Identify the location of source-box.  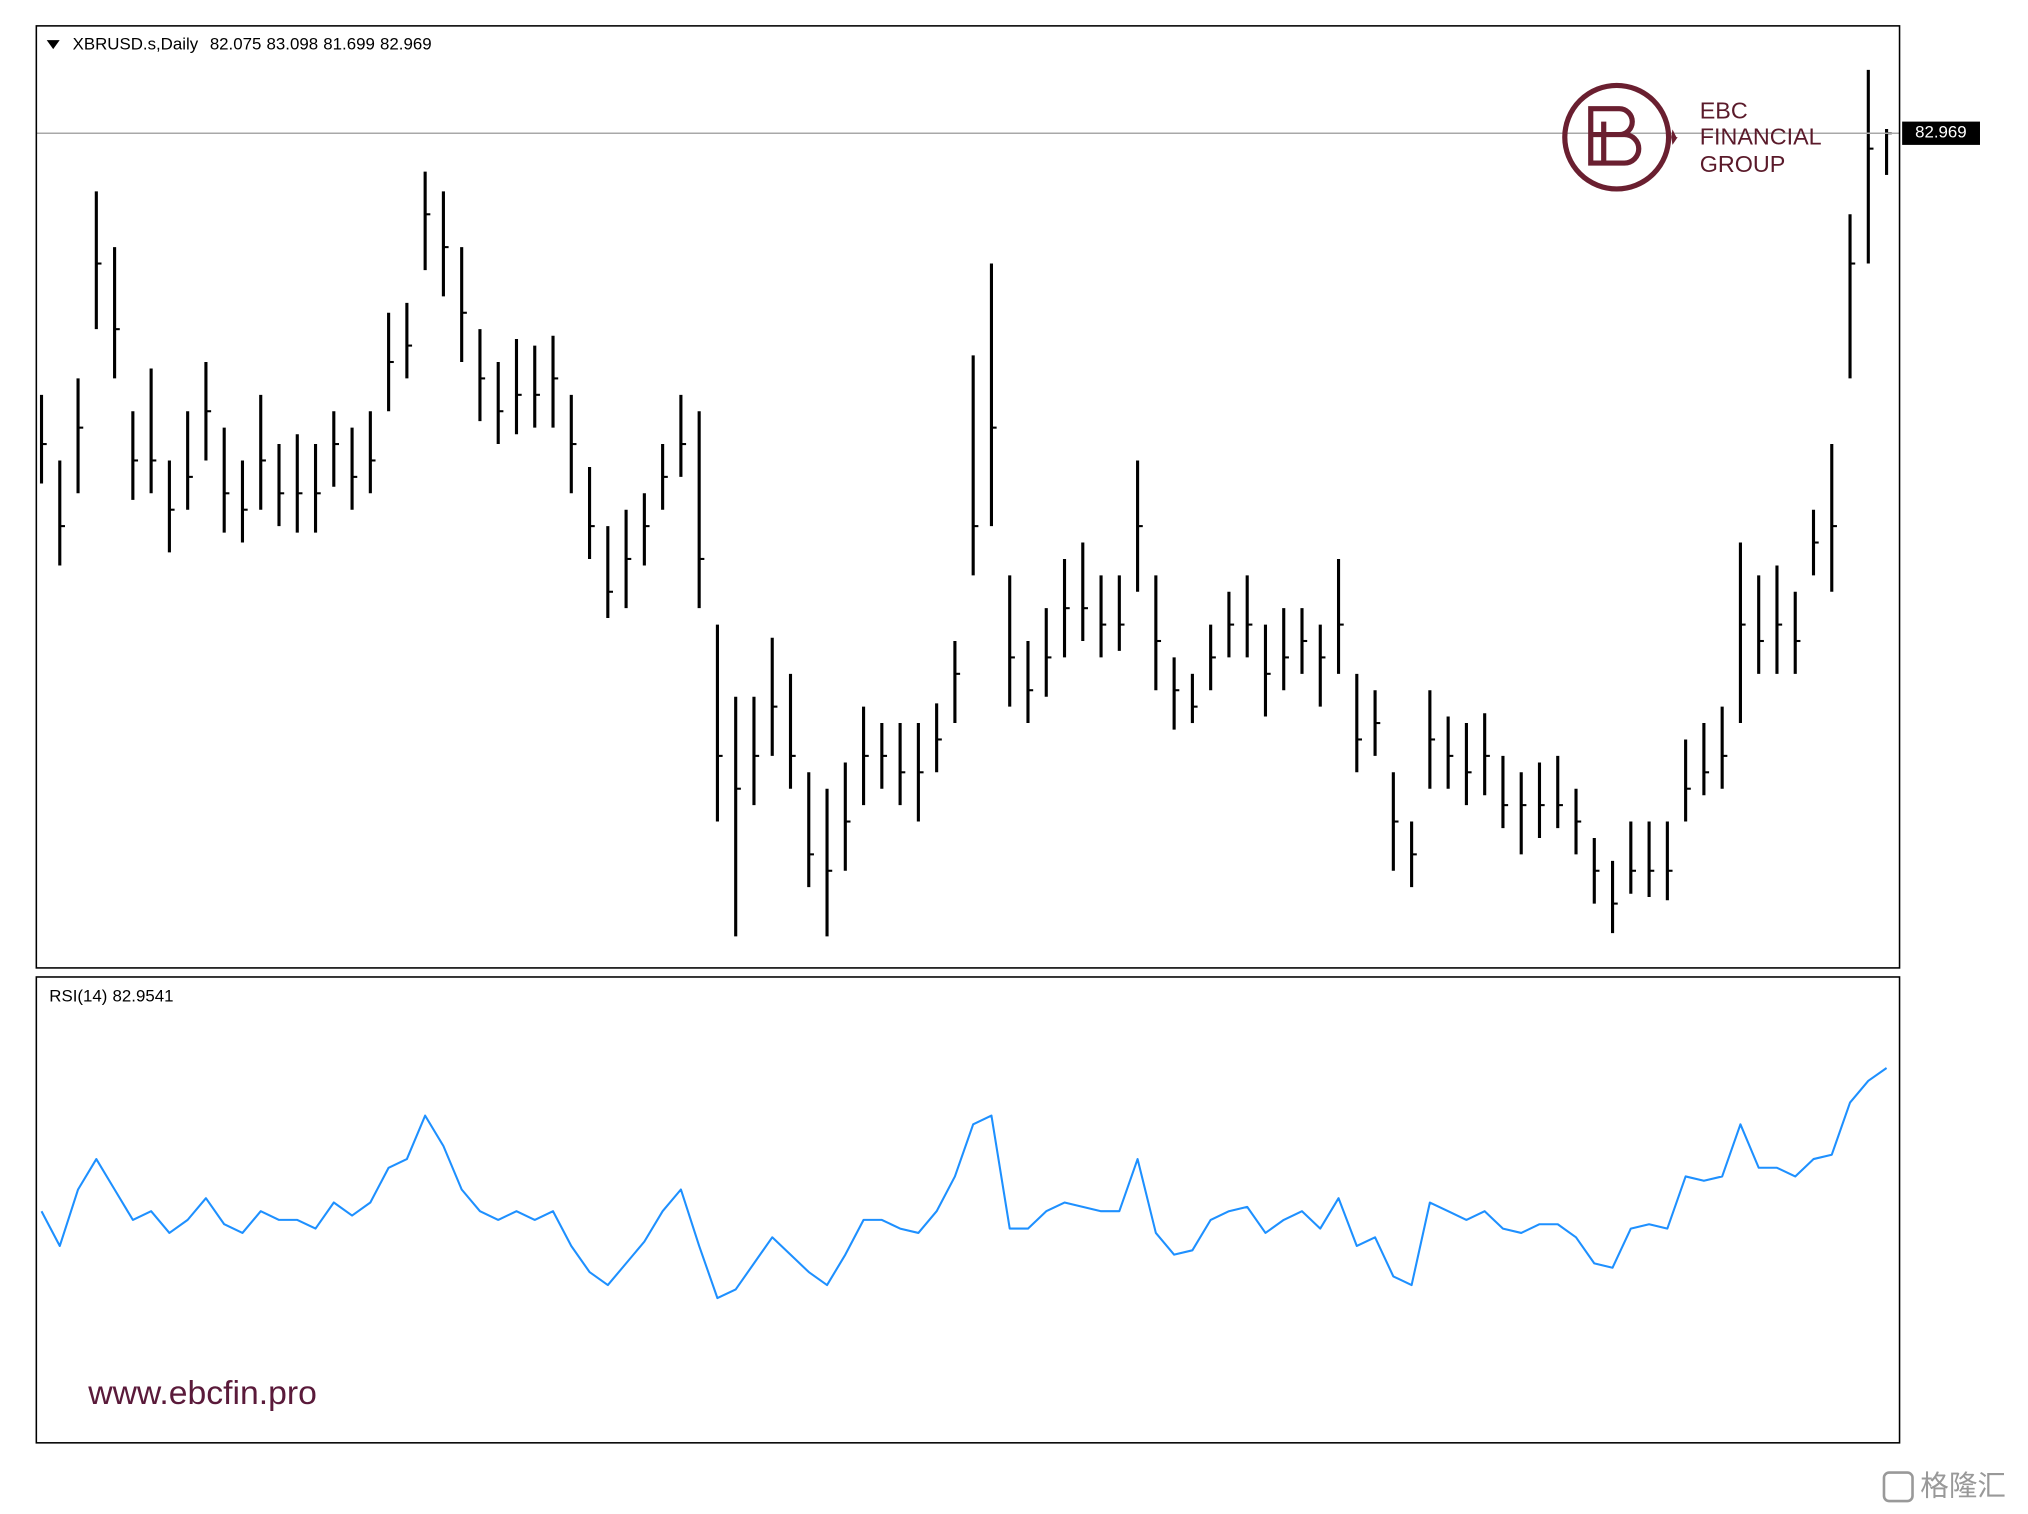
(1937, 1489).